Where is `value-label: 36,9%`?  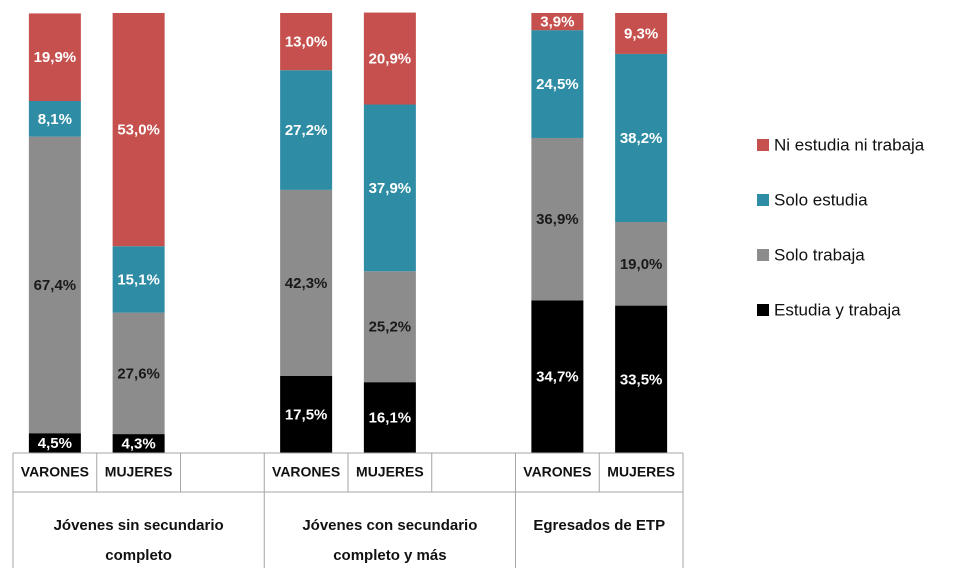 value-label: 36,9% is located at coordinates (557, 219).